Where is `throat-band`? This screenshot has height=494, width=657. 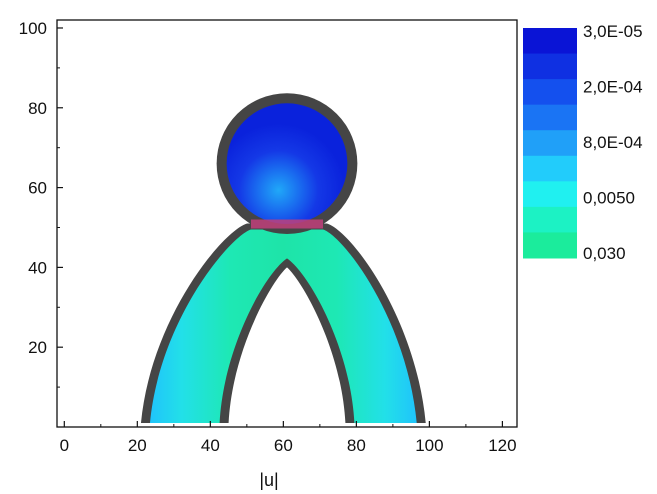
throat-band is located at coordinates (287, 224).